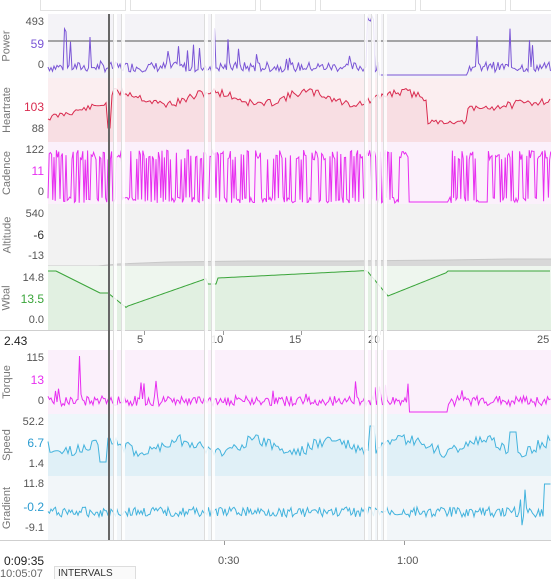 The image size is (551, 580). What do you see at coordinates (24, 561) in the screenshot?
I see `time-current-value: 0:09:35` at bounding box center [24, 561].